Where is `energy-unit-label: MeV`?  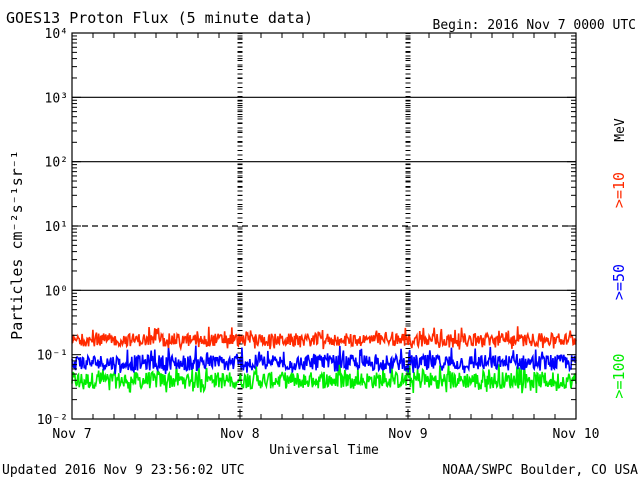 energy-unit-label: MeV is located at coordinates (620, 130).